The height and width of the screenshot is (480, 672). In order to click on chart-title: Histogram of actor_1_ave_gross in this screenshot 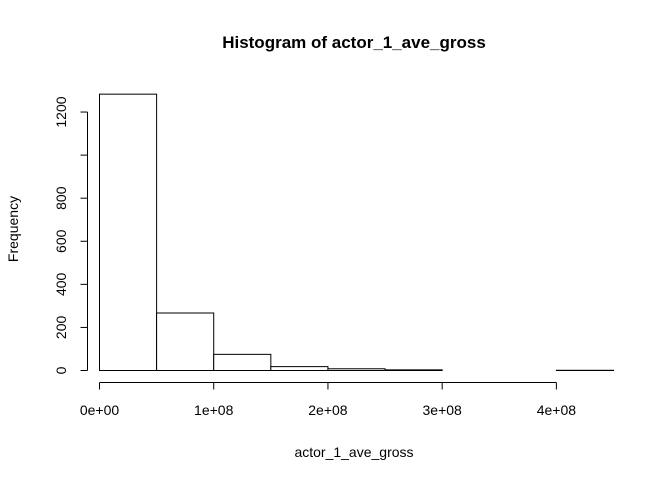, I will do `click(354, 42)`.